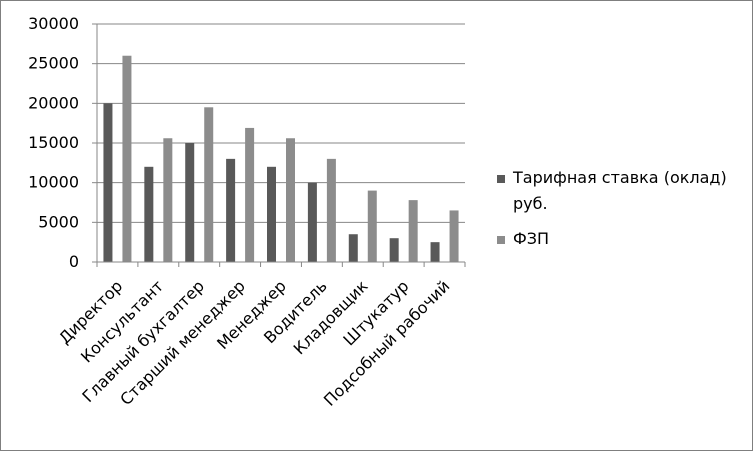 The width and height of the screenshot is (753, 455). What do you see at coordinates (53, 63) in the screenshot?
I see `y-tick-label: 25000` at bounding box center [53, 63].